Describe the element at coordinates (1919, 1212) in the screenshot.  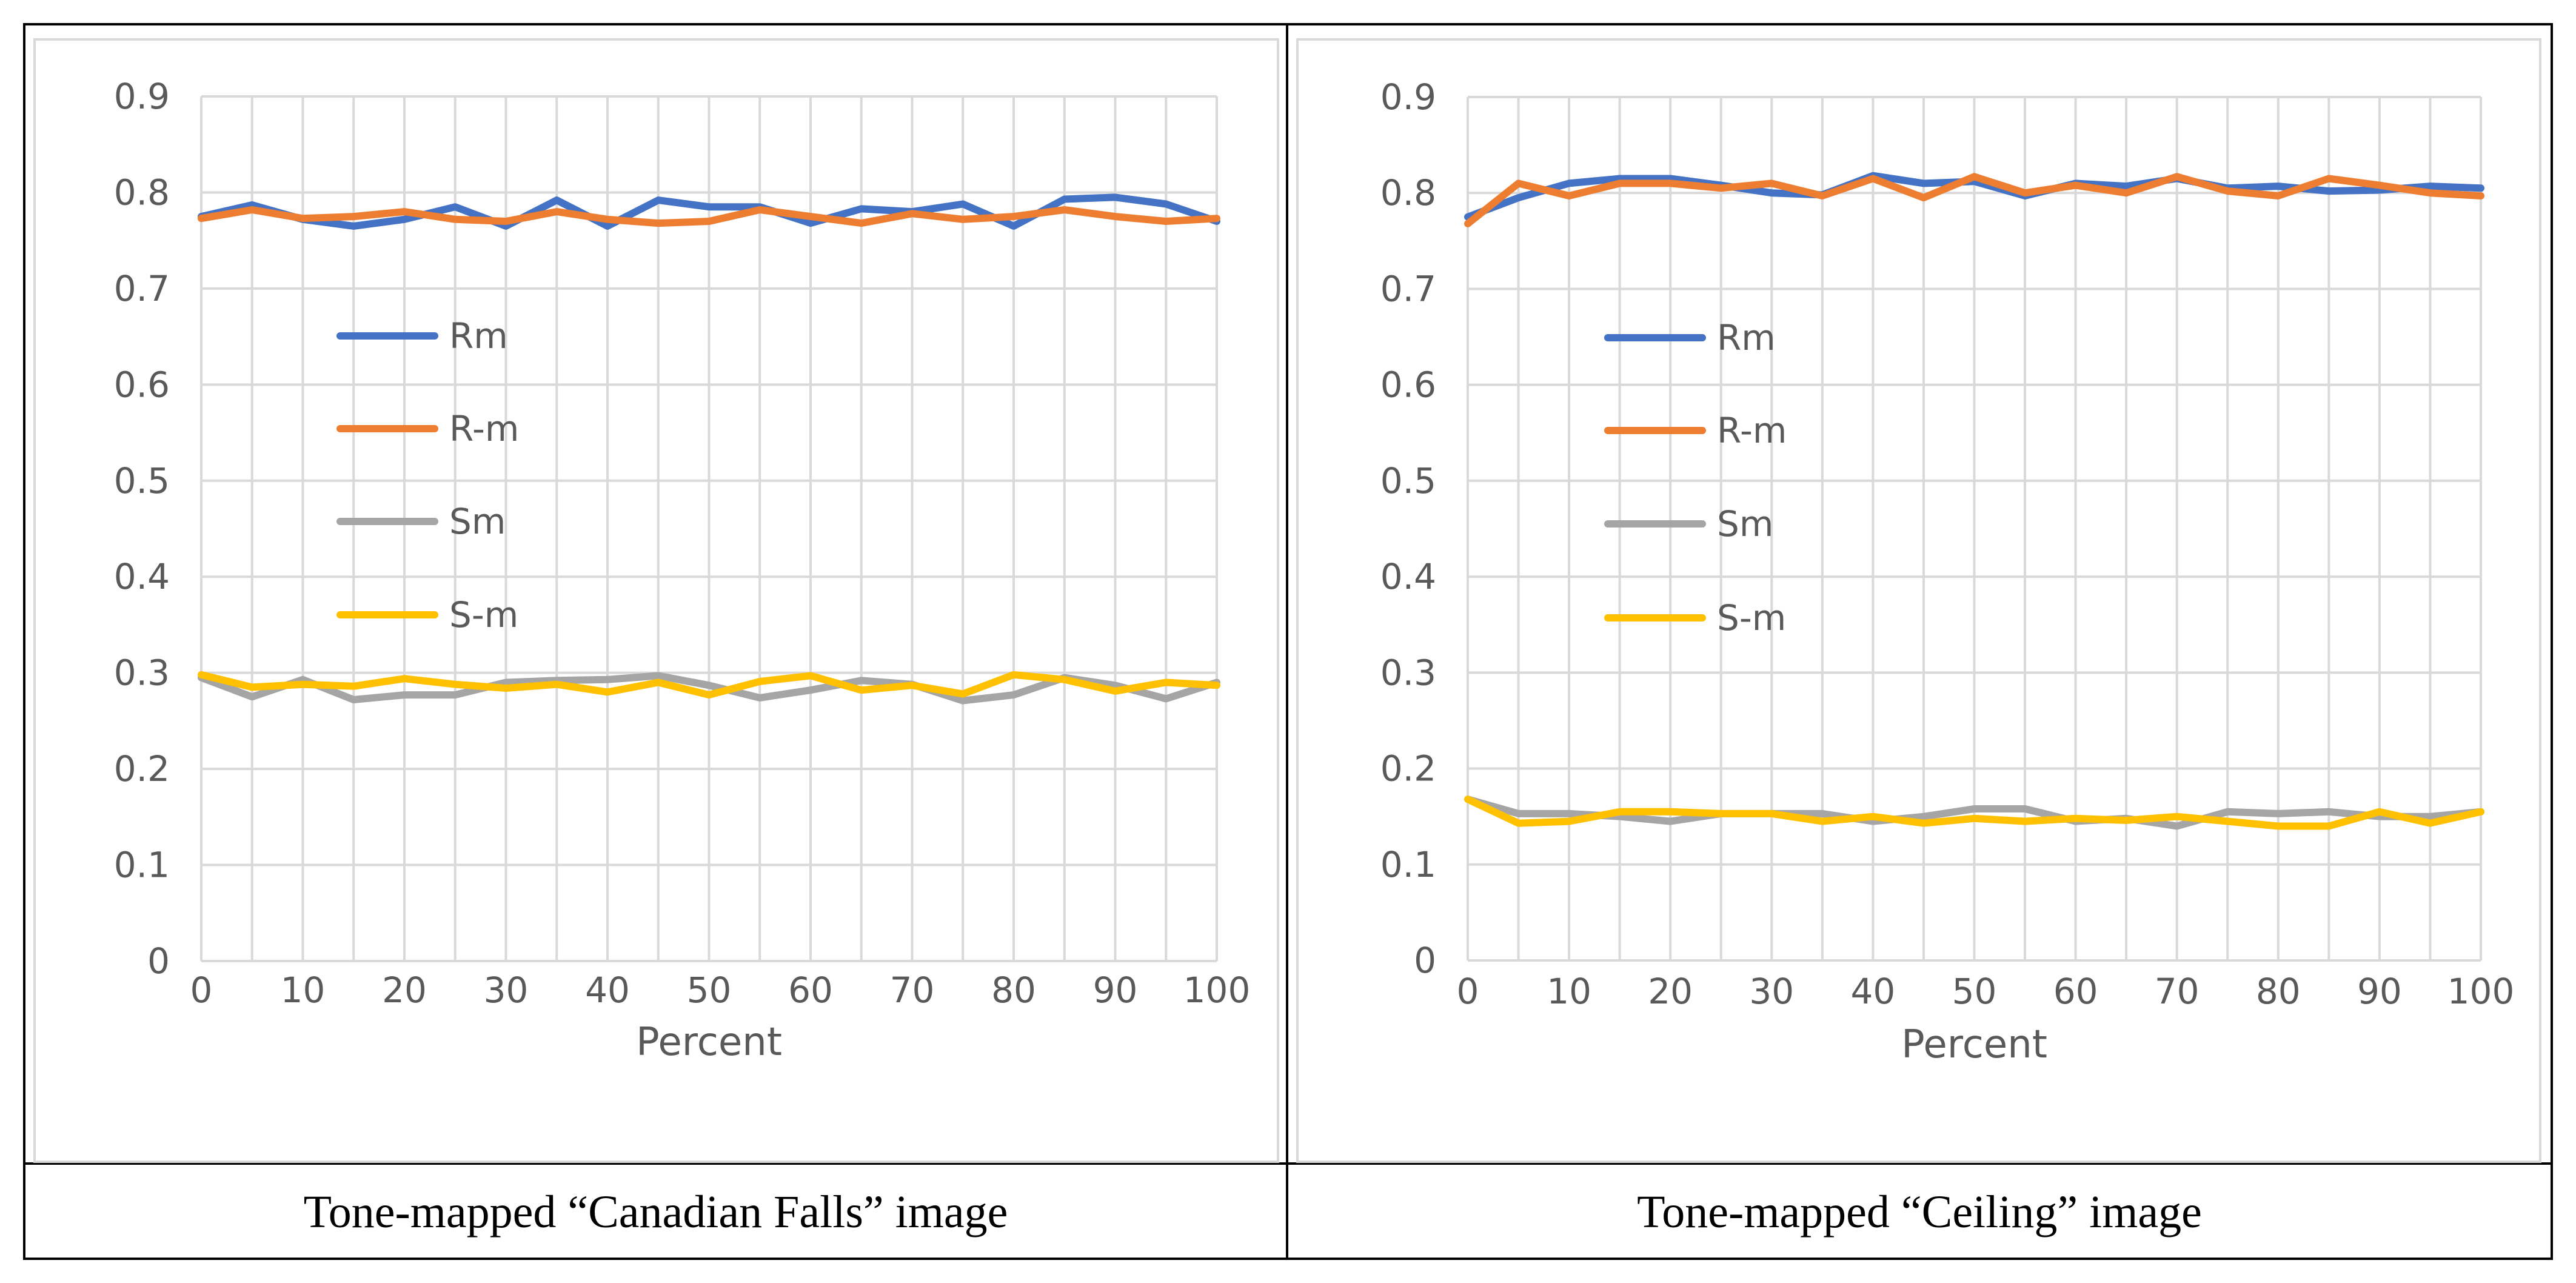
I see `caption-ceiling: Tone-mapped “Ceiling” image` at that location.